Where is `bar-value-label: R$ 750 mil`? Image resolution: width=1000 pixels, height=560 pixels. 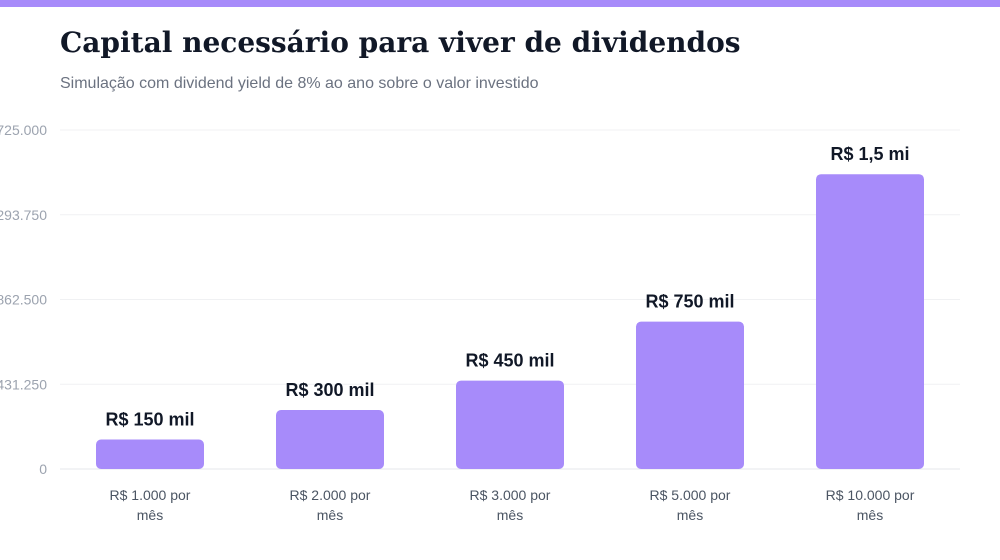 bar-value-label: R$ 750 mil is located at coordinates (689, 302).